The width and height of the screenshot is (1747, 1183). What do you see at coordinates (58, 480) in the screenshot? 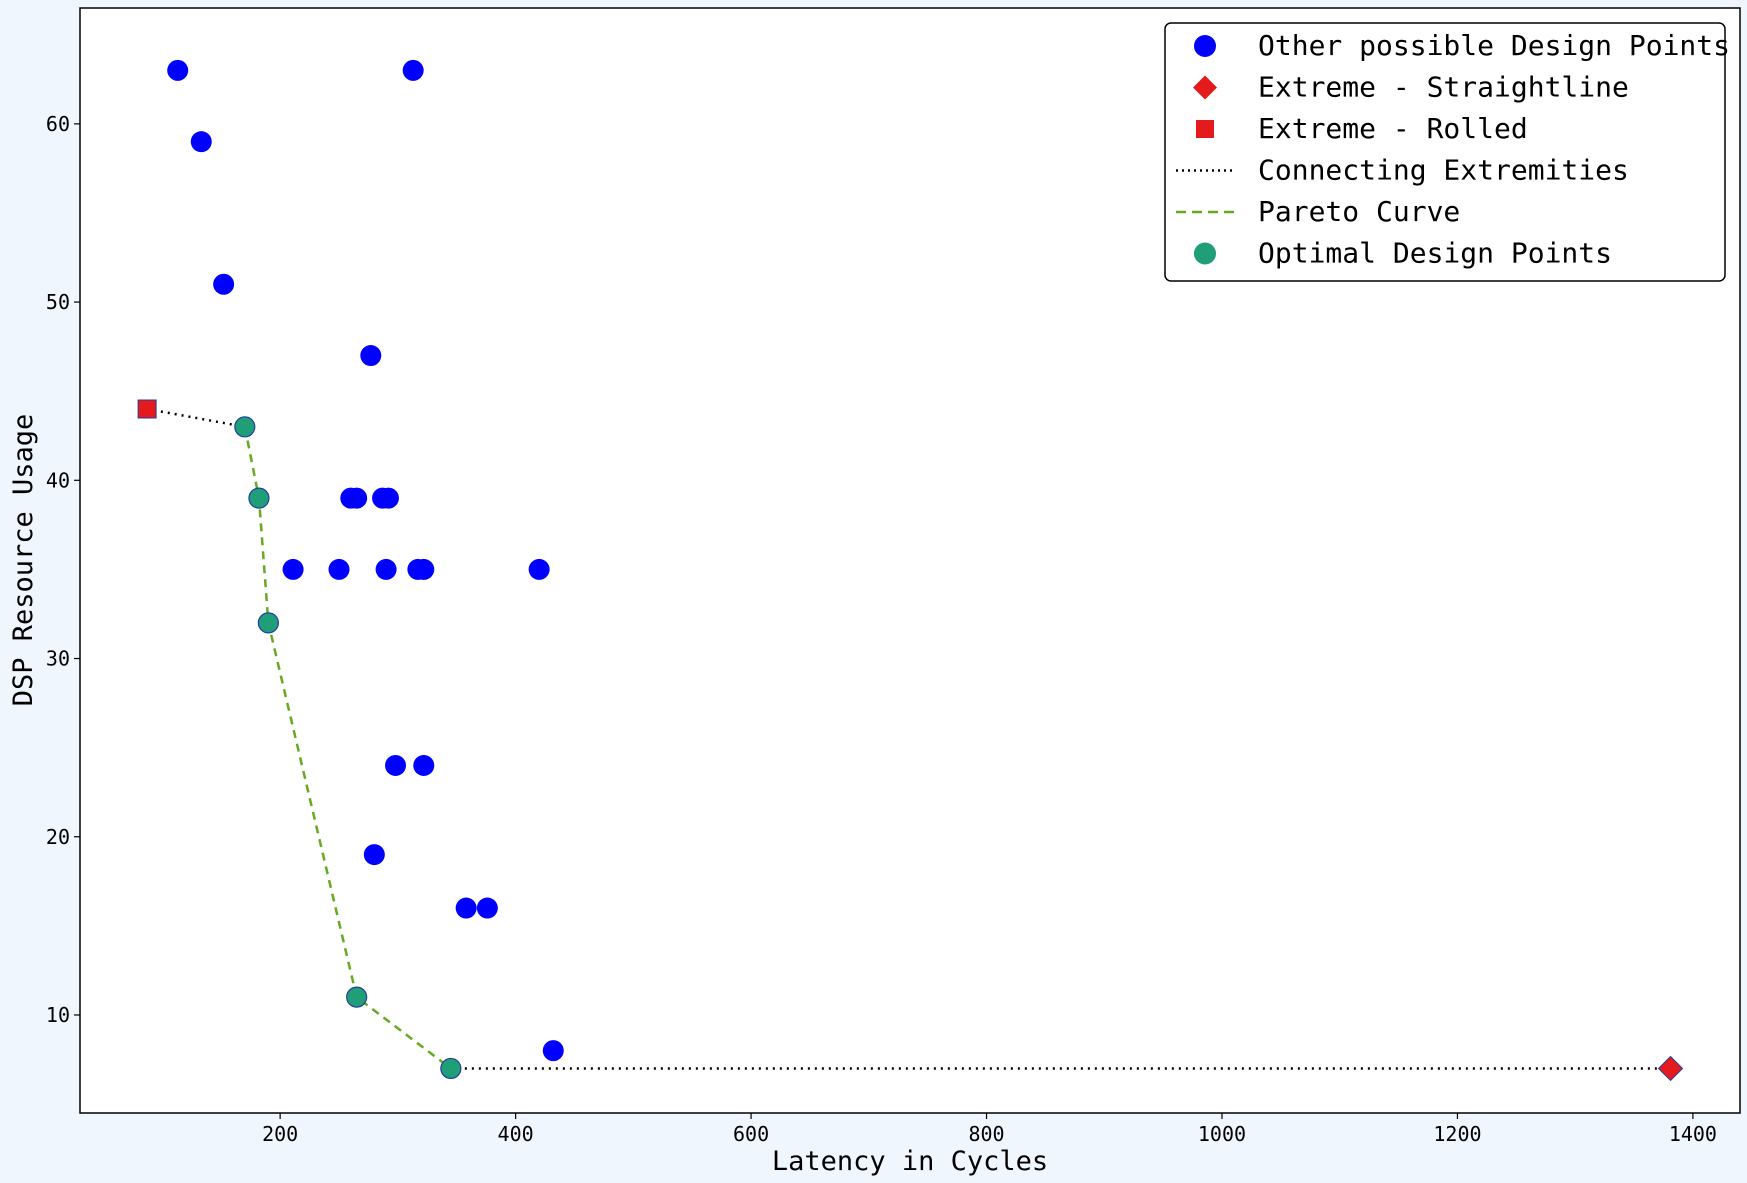
I see `y-tick-label: 40` at bounding box center [58, 480].